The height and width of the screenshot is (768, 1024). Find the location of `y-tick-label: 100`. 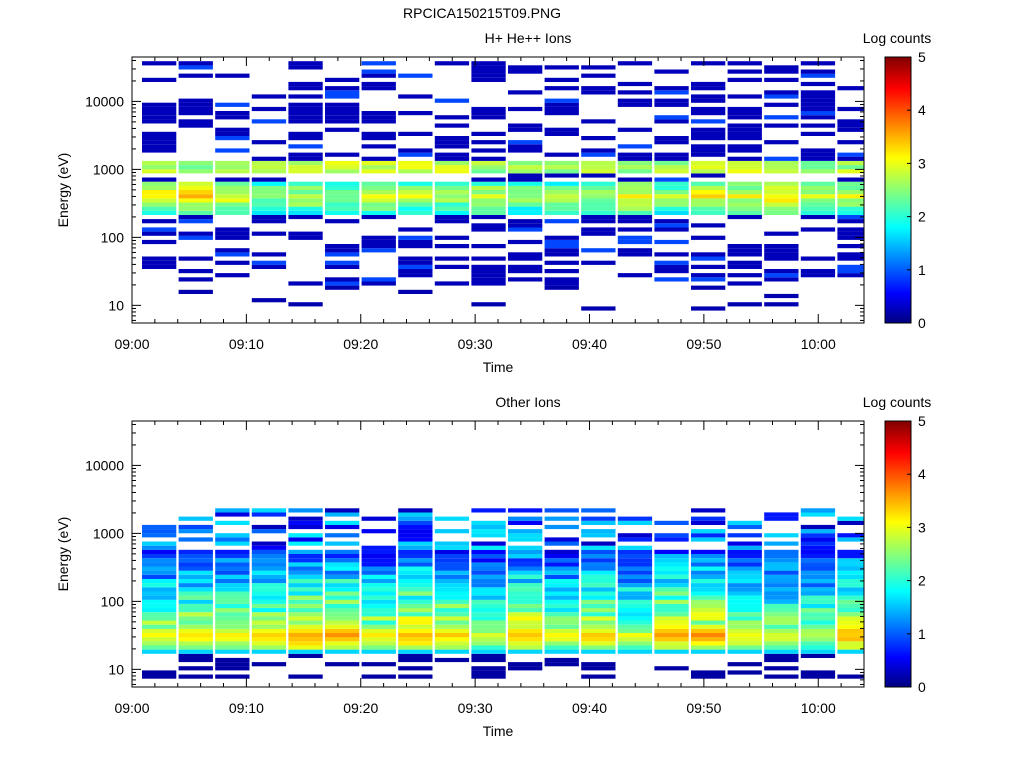

y-tick-label: 100 is located at coordinates (113, 237).